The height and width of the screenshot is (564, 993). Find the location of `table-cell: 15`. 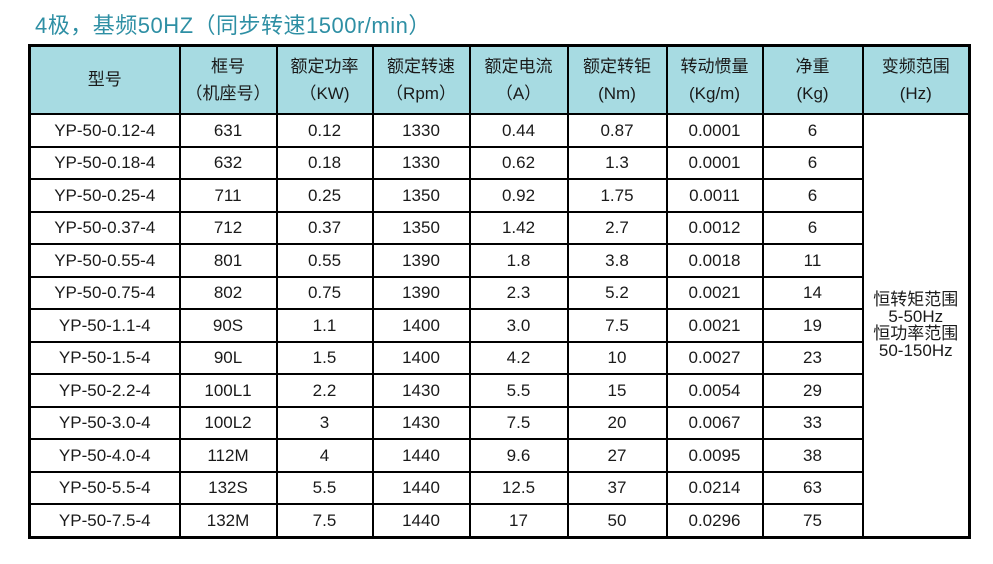

table-cell: 15 is located at coordinates (617, 390).